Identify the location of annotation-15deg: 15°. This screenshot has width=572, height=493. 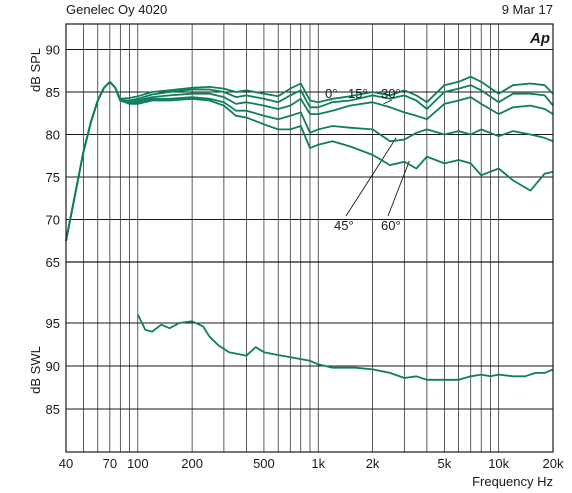
(358, 93).